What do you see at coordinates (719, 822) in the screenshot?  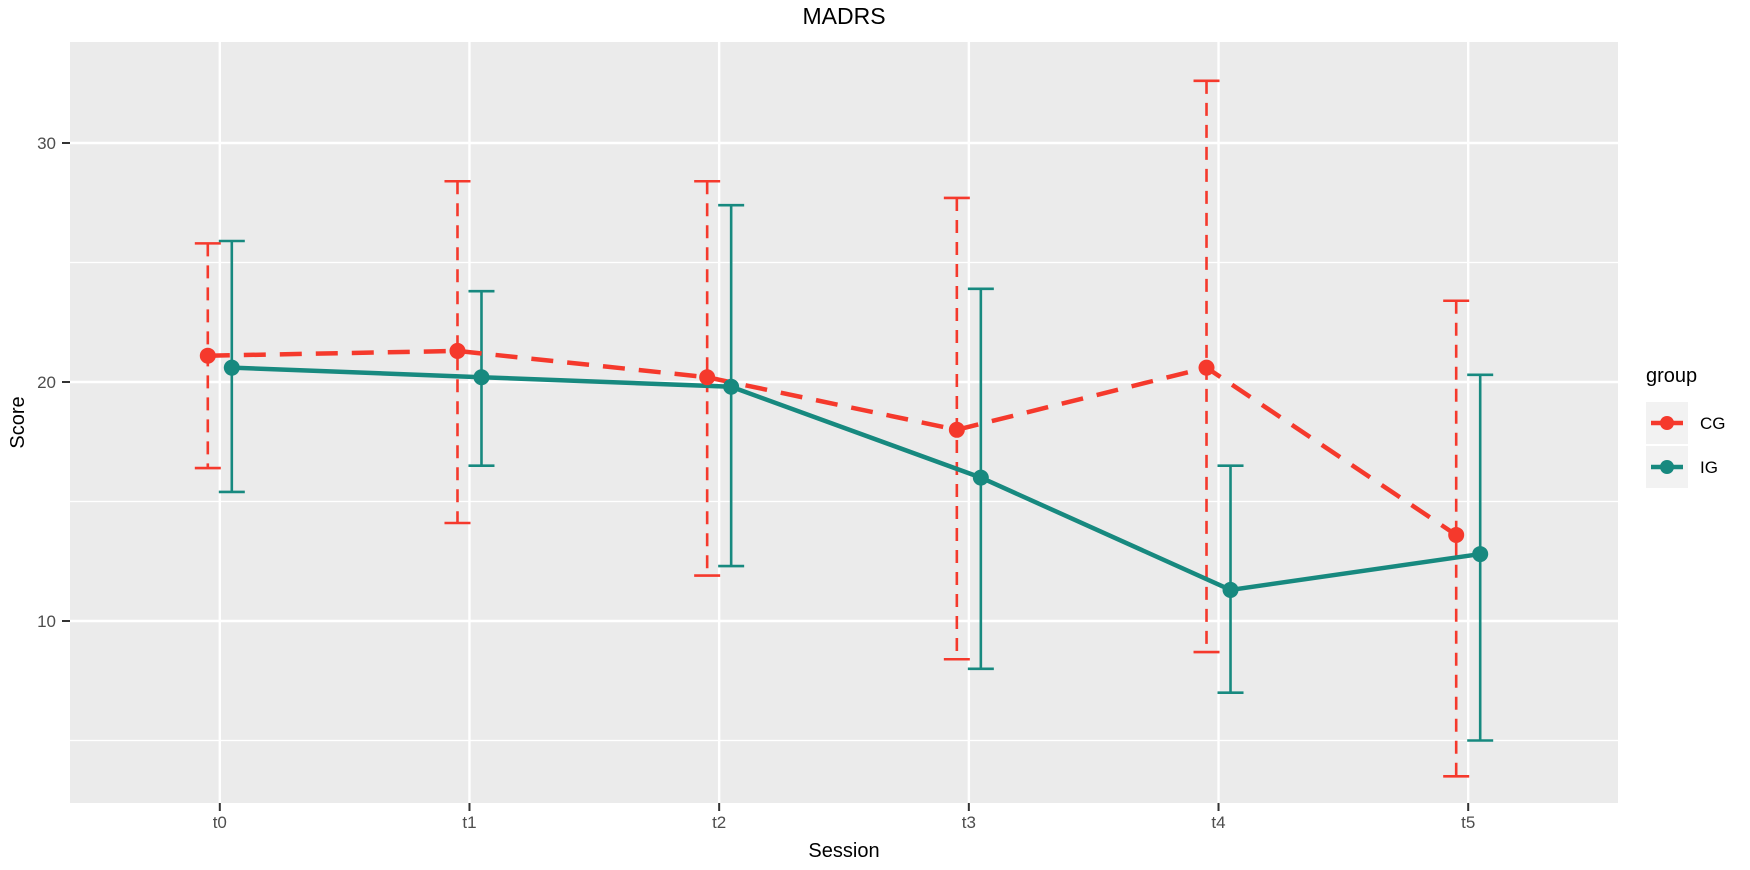 I see `x-tick-label-t2: t2` at bounding box center [719, 822].